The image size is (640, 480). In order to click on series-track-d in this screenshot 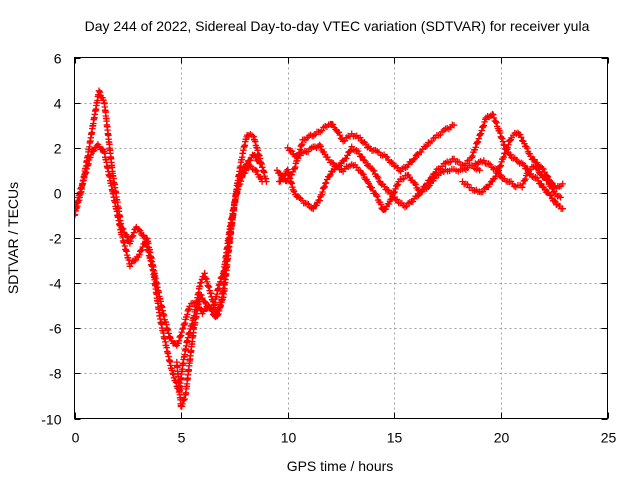, I will do `click(365, 152)`.